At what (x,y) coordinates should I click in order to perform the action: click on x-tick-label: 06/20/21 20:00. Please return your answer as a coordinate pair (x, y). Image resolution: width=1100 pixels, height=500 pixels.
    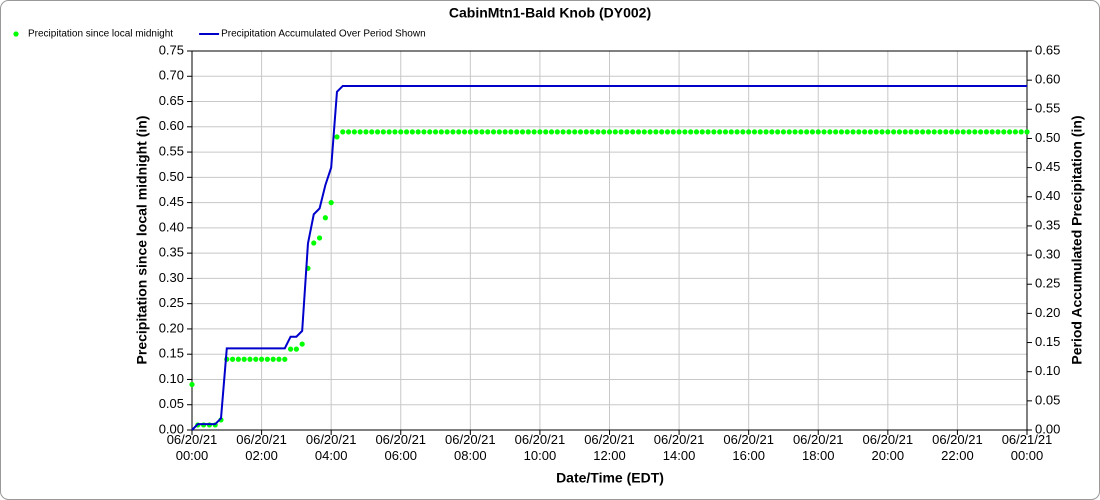
    Looking at the image, I should click on (888, 447).